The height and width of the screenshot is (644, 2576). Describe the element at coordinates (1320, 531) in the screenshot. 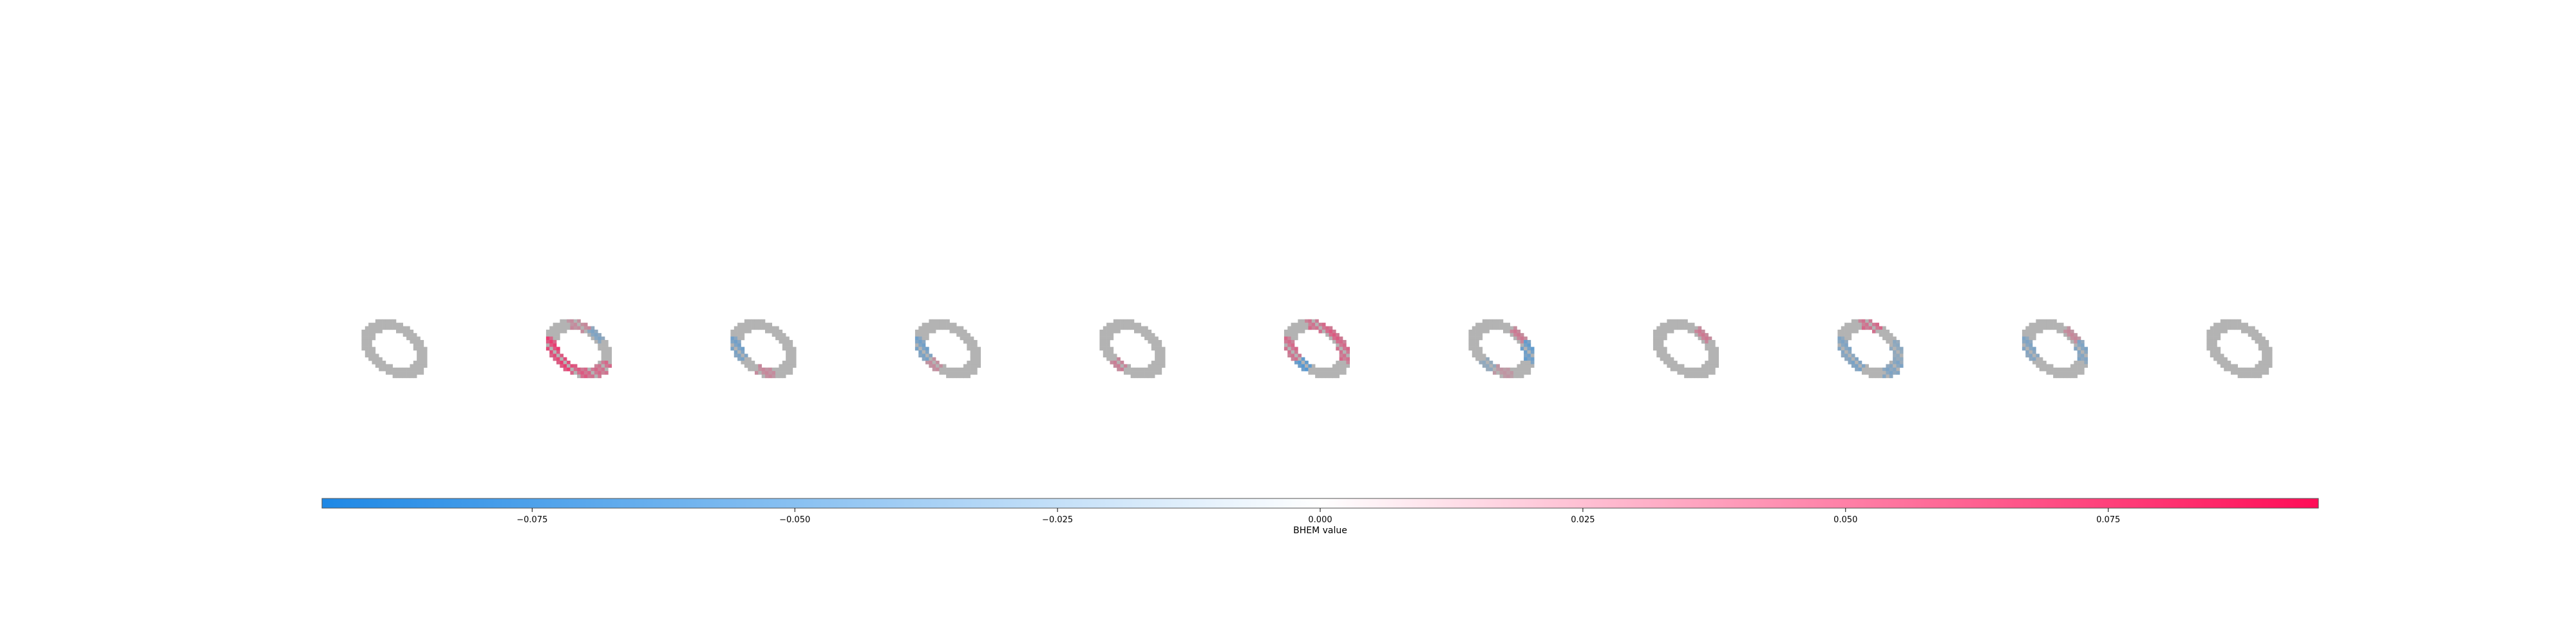

I see `colorbar-label: BHEM value` at that location.